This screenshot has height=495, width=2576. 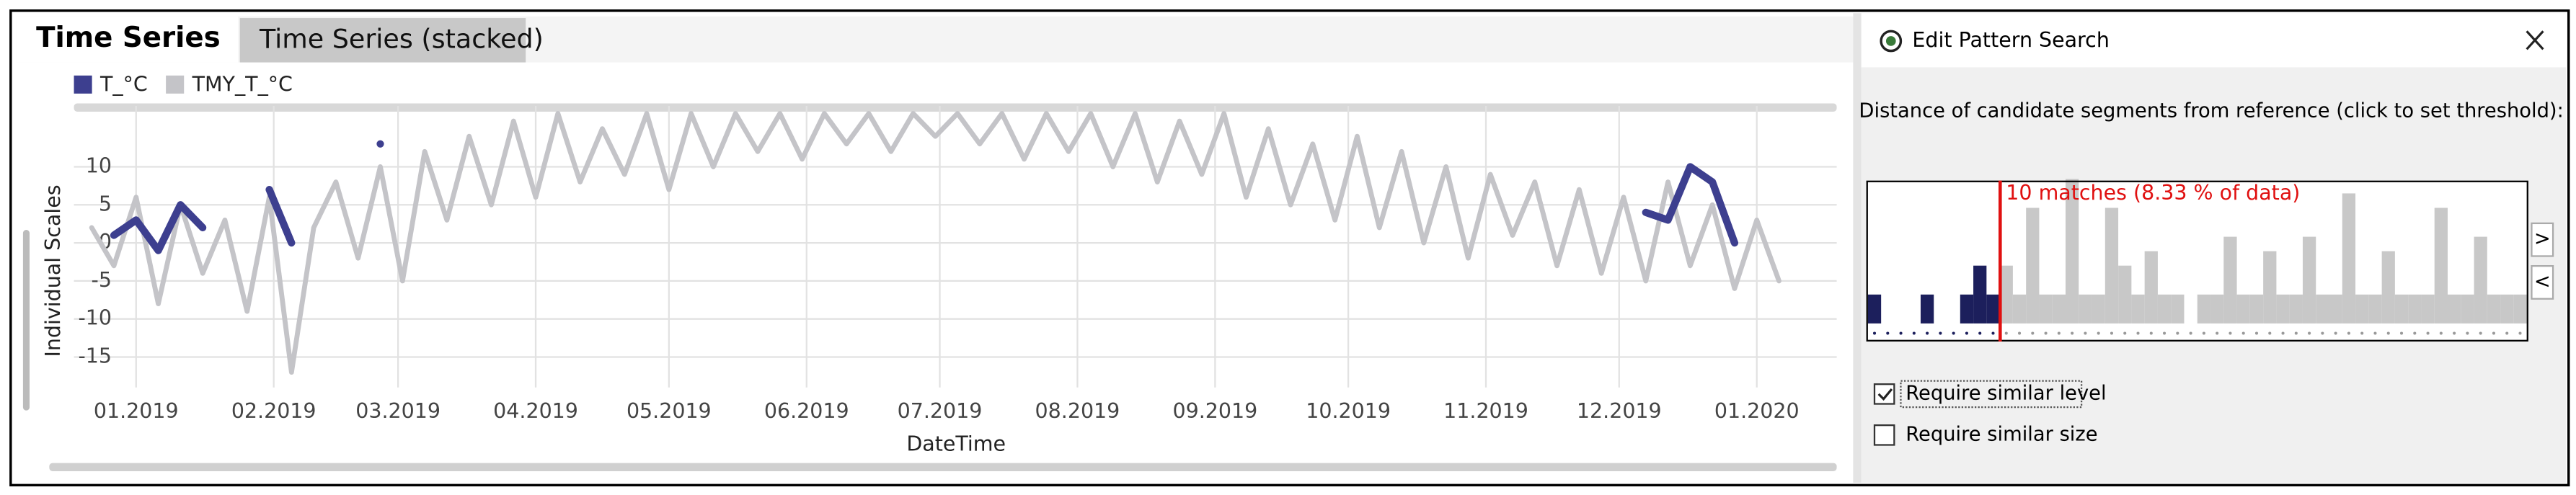 I want to click on x-tick-label: 01.2020, so click(x=1757, y=411).